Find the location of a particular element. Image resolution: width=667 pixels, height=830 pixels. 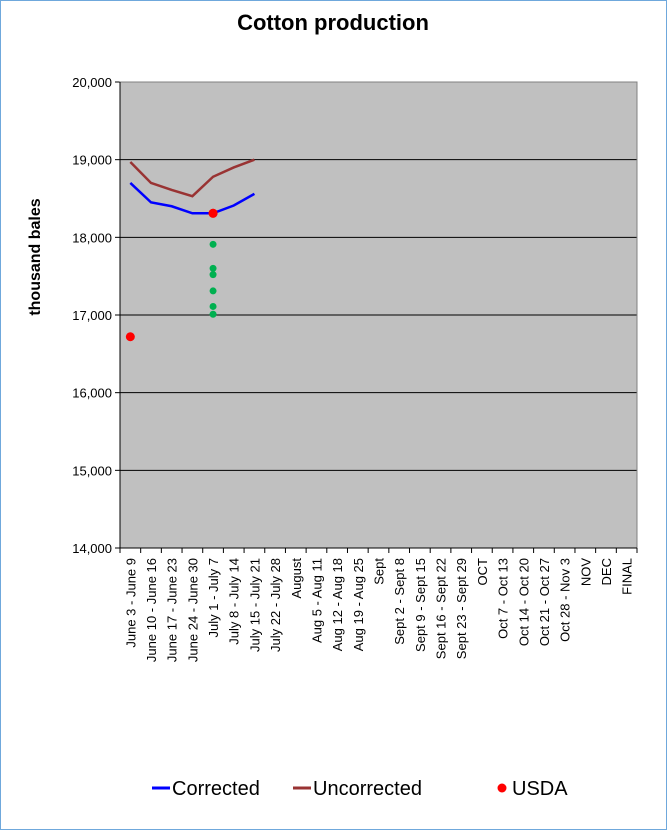

x-tick-label: NOV is located at coordinates (585, 572).